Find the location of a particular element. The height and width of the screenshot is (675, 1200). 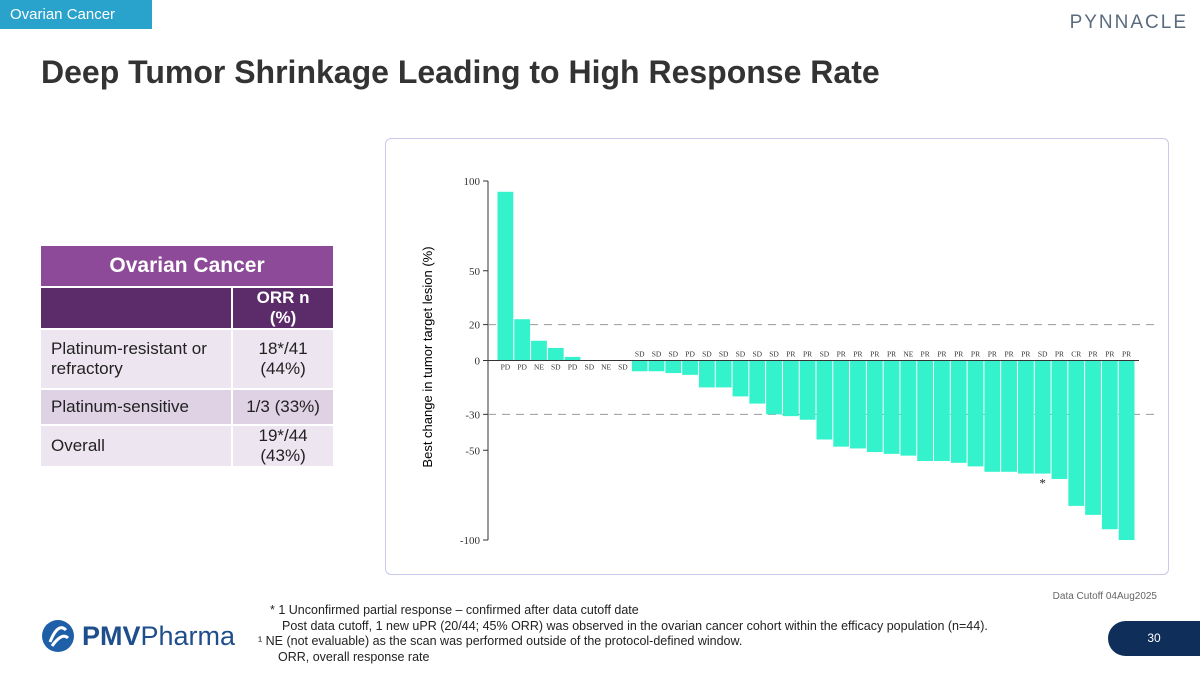

y-tick-label: -30 is located at coordinates (472, 415).